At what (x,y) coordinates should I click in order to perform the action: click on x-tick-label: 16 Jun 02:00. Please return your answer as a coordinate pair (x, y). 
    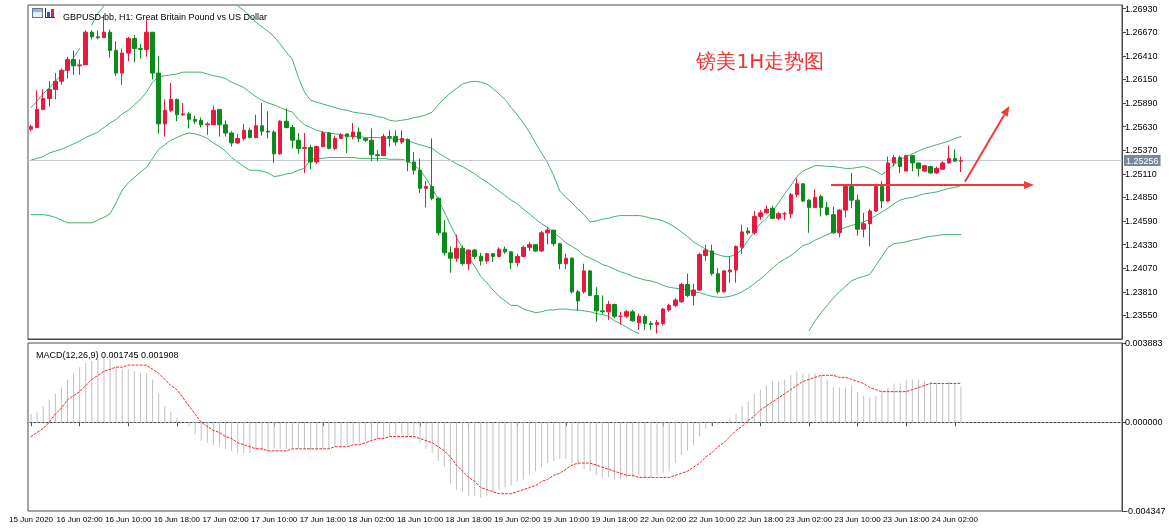
    Looking at the image, I should click on (80, 519).